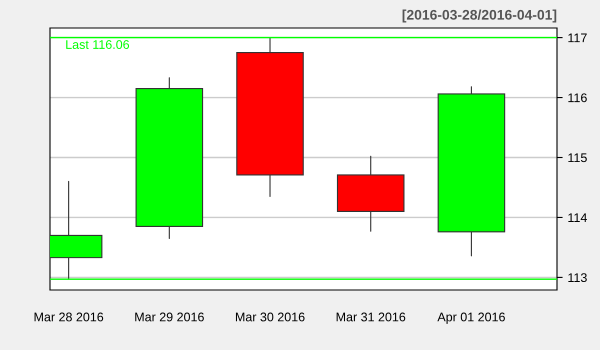 This screenshot has height=350, width=600. Describe the element at coordinates (577, 157) in the screenshot. I see `y-tick-label: 115` at that location.